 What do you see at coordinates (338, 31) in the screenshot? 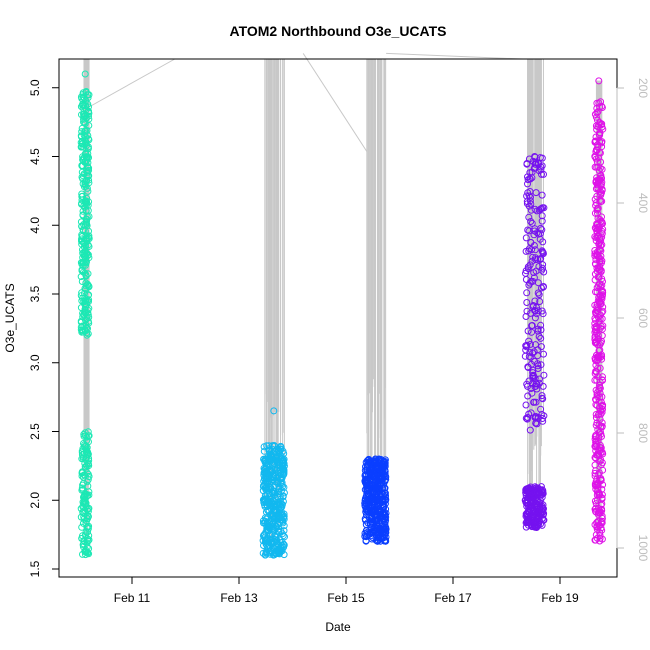
I see `chart-title: ATOM2 Northbound O3e_UCATS` at bounding box center [338, 31].